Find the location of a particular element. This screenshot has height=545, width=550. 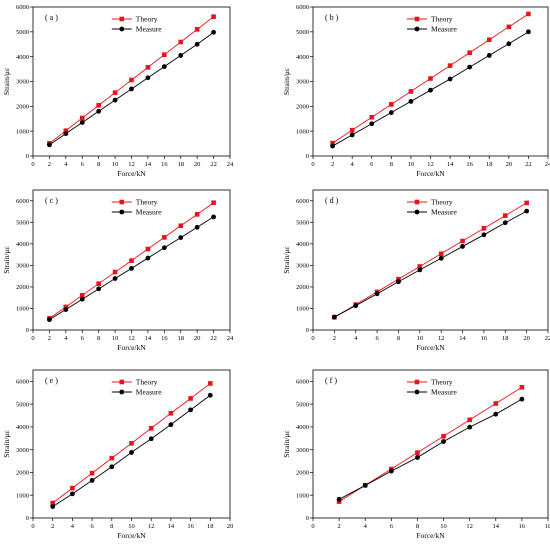

panel-label: ( d ) is located at coordinates (332, 200).